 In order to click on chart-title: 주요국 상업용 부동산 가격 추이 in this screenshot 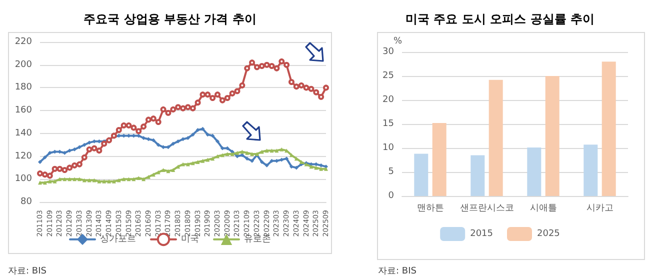, I will do `click(170, 19)`.